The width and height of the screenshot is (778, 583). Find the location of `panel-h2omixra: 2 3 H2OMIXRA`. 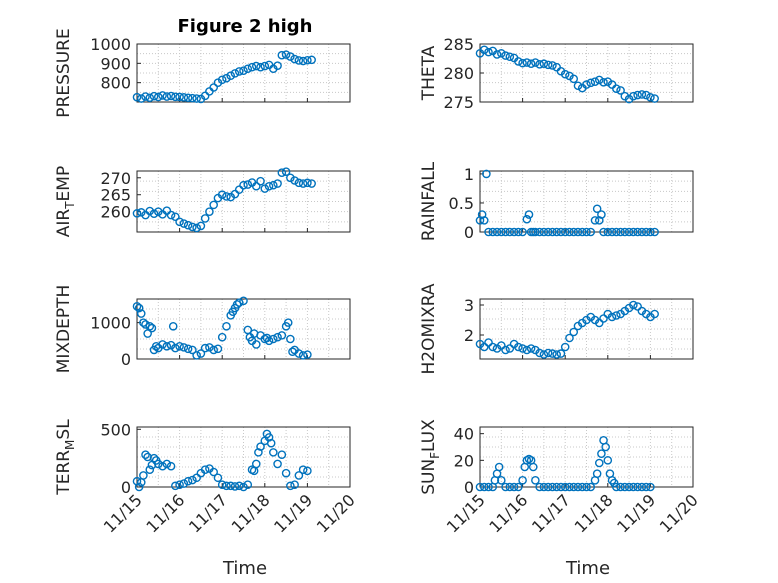

panel-h2omixra: 2 3 H2OMIXRA is located at coordinates (556, 329).